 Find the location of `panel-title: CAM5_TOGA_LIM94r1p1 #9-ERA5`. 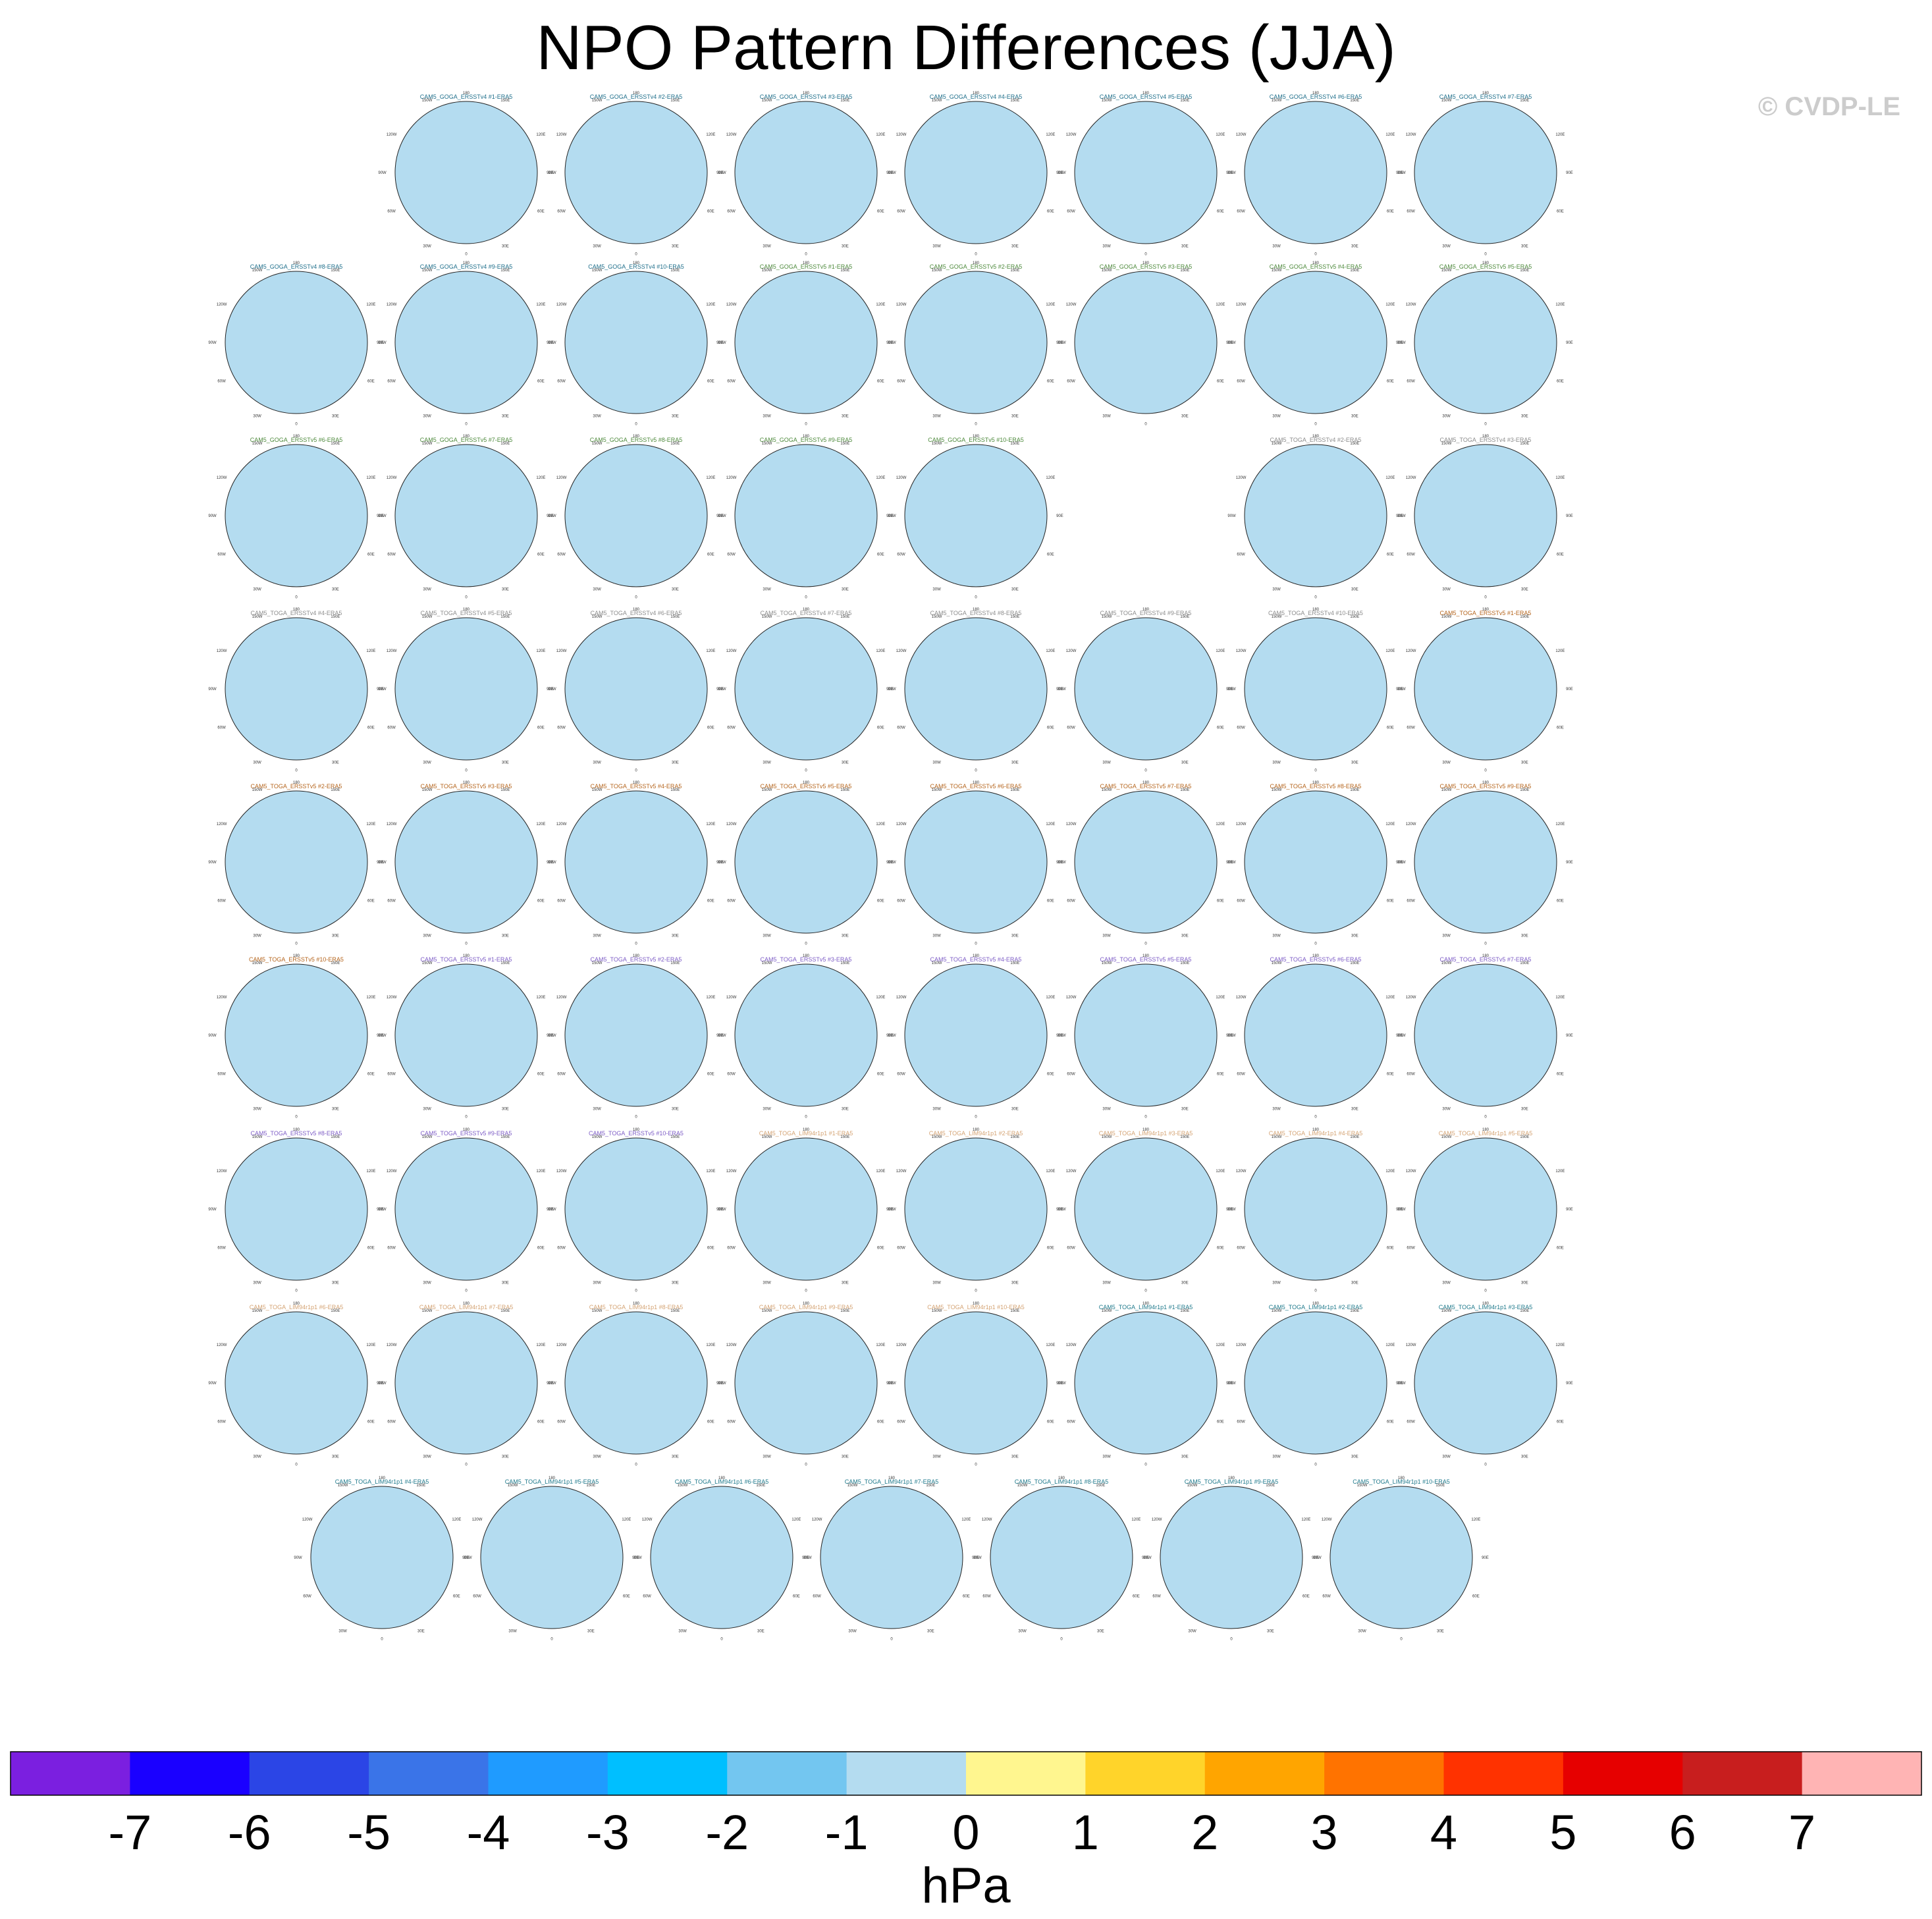

panel-title: CAM5_TOGA_LIM94r1p1 #9-ERA5 is located at coordinates (806, 1307).